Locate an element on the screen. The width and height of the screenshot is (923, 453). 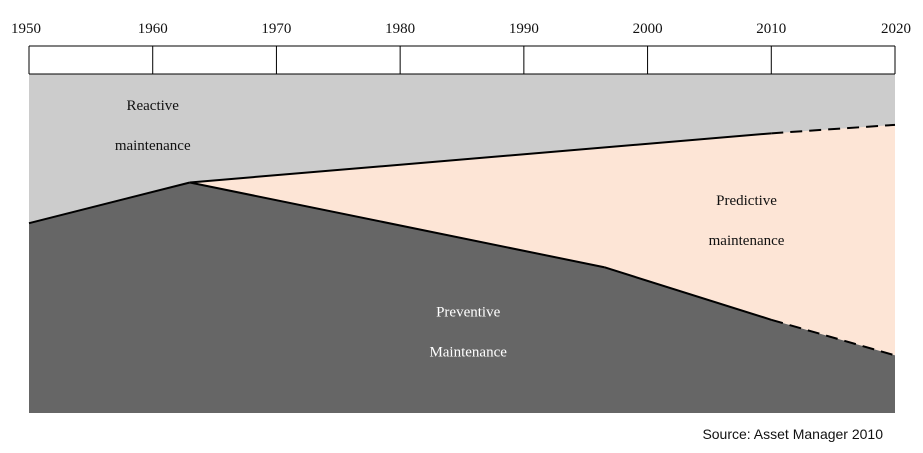
tick-label-1970: 1970 is located at coordinates (276, 29).